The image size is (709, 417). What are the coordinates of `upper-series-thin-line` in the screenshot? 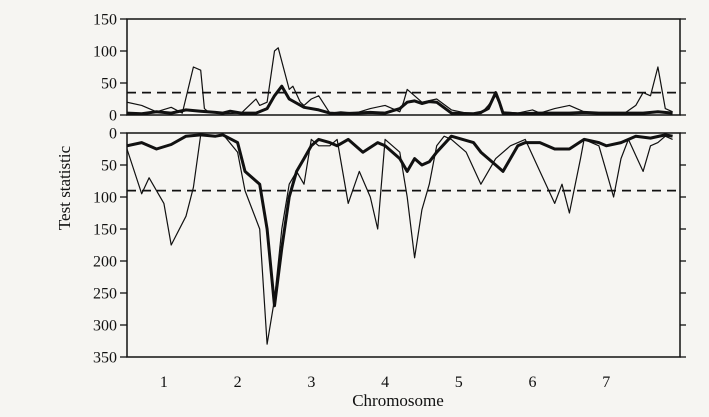 It's located at (399, 81).